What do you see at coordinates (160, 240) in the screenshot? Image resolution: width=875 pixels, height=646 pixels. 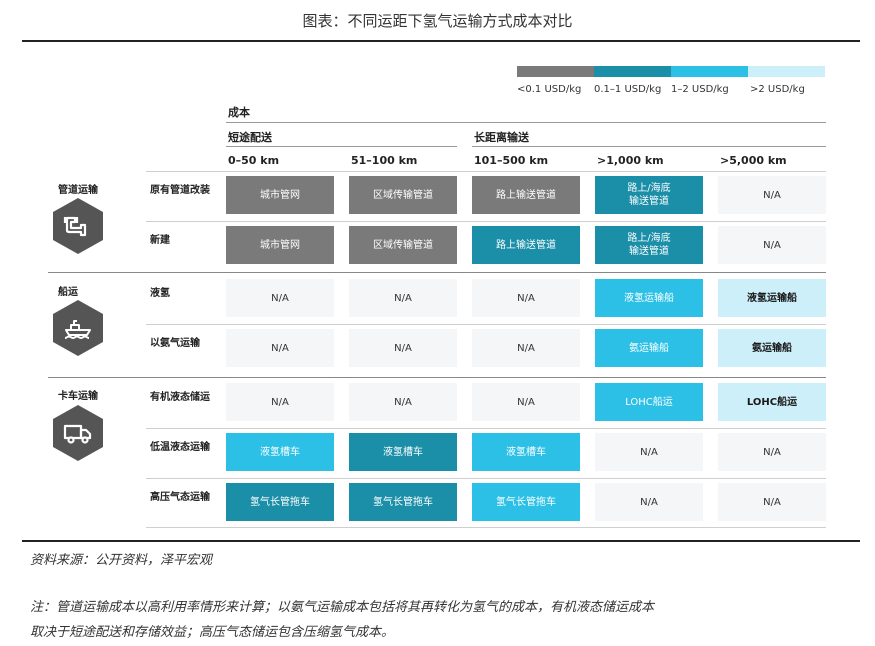 I see `route-label: 新建` at bounding box center [160, 240].